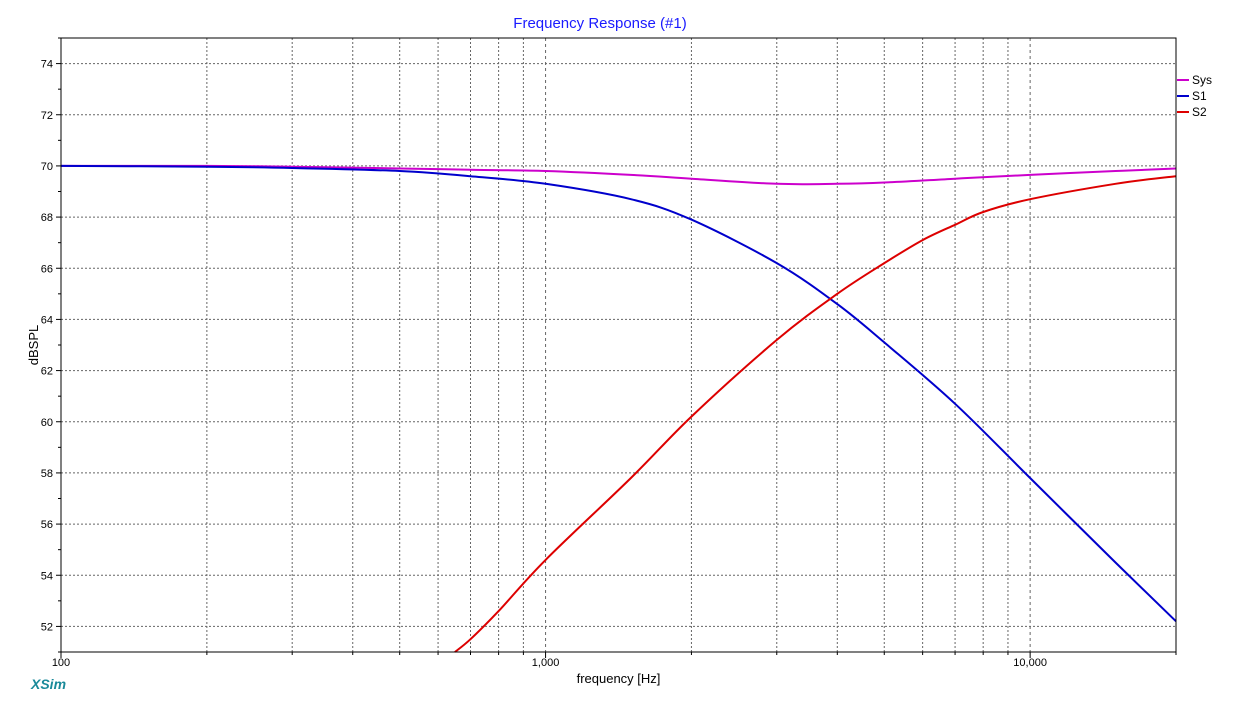 The height and width of the screenshot is (707, 1243). What do you see at coordinates (47, 423) in the screenshot?
I see `y-tick-label: 60` at bounding box center [47, 423].